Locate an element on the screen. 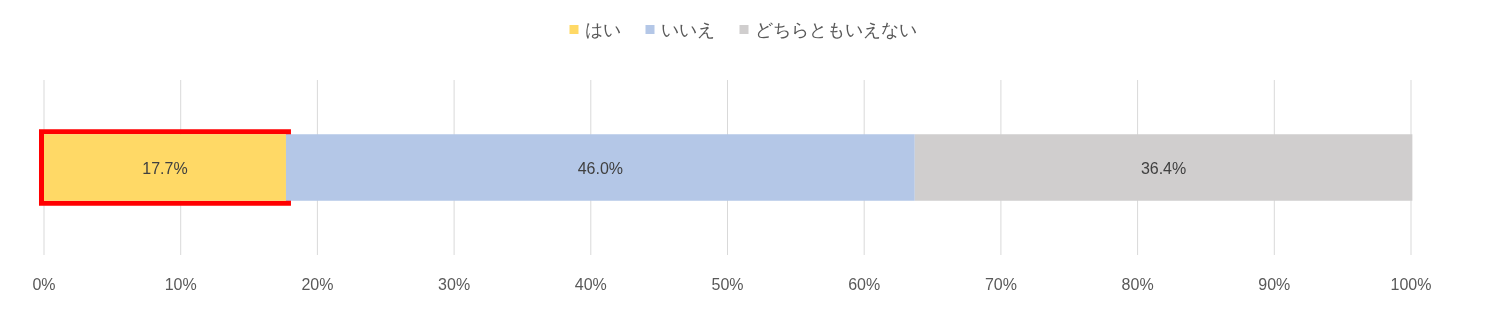 The width and height of the screenshot is (1487, 333). x-tick-label: 50% is located at coordinates (727, 284).